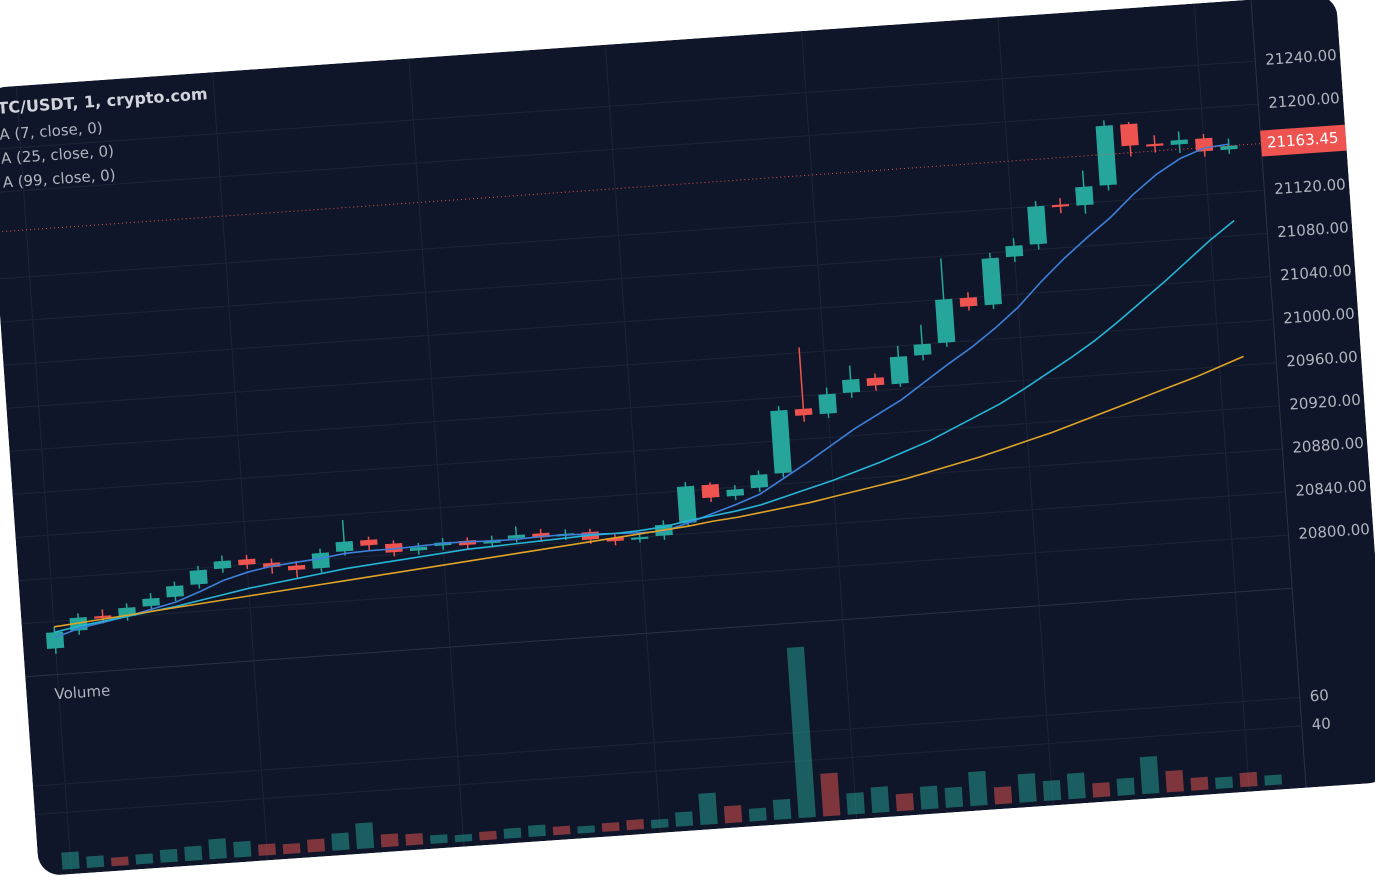 Image resolution: width=1375 pixels, height=876 pixels. Describe the element at coordinates (1328, 445) in the screenshot. I see `y-tick-label: 20880.00` at that location.